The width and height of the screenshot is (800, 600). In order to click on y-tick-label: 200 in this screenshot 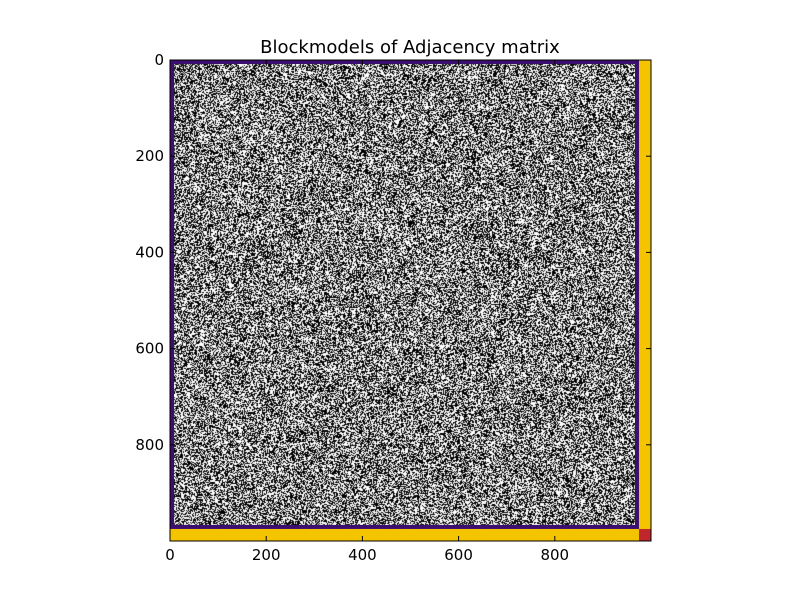, I will do `click(149, 156)`.